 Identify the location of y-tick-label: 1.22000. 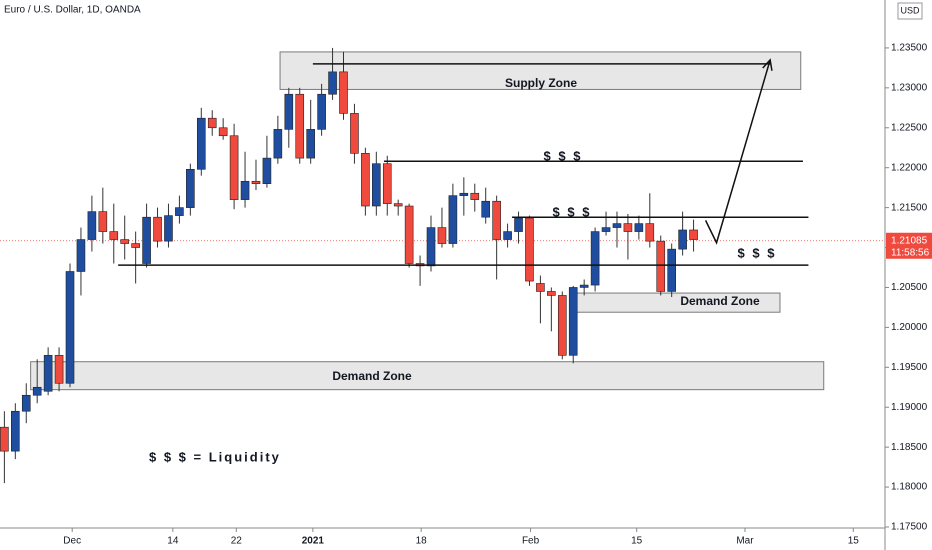
(909, 167).